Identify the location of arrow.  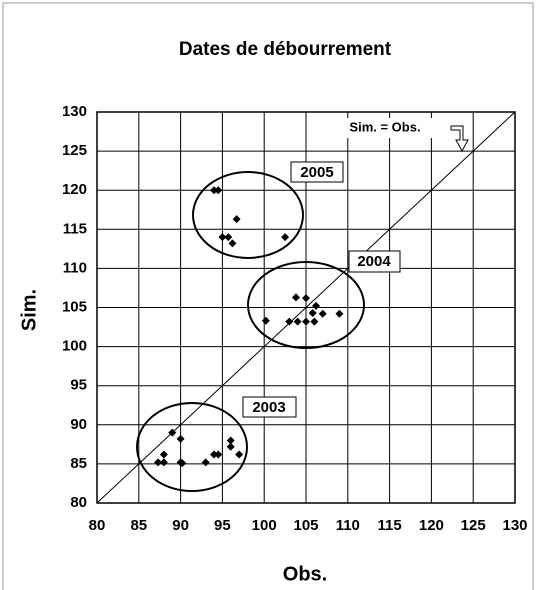
(459, 139).